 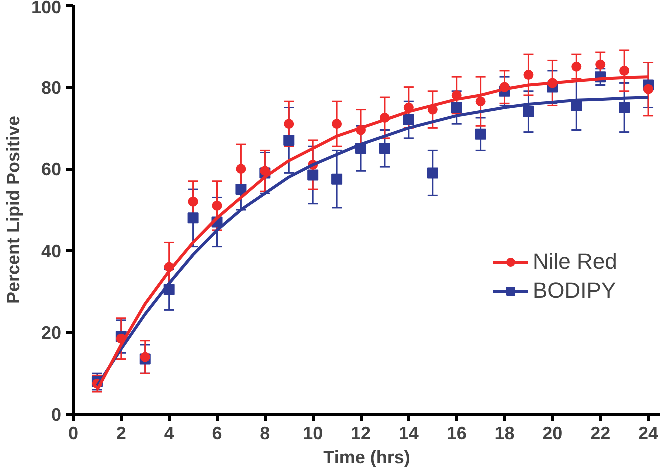 I want to click on x-tick-label: 6, so click(x=217, y=434).